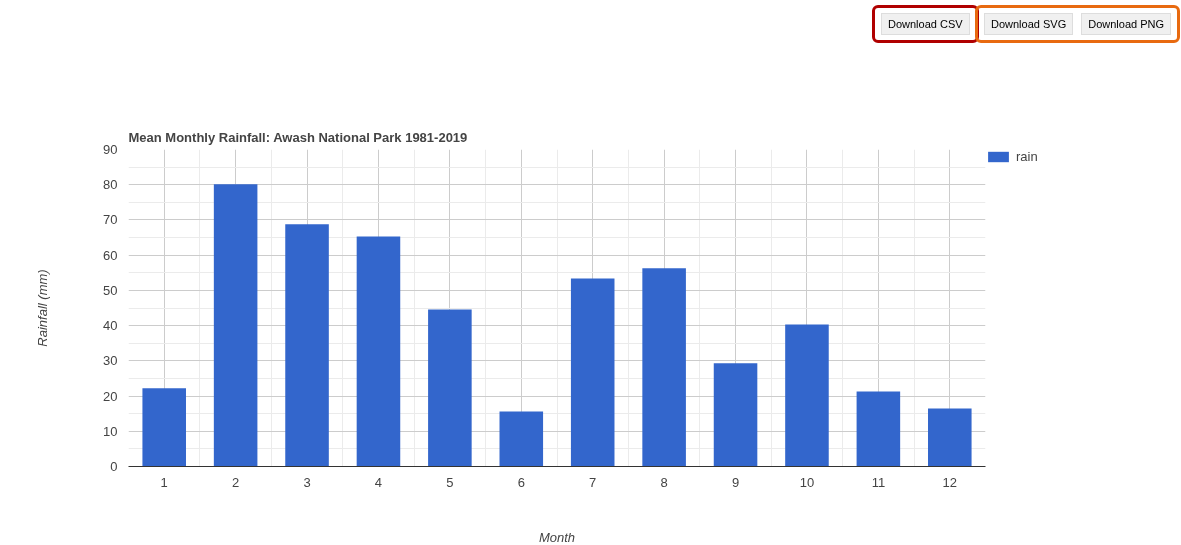 The image size is (1181, 545). Describe the element at coordinates (878, 482) in the screenshot. I see `x-tick-label: 11` at that location.